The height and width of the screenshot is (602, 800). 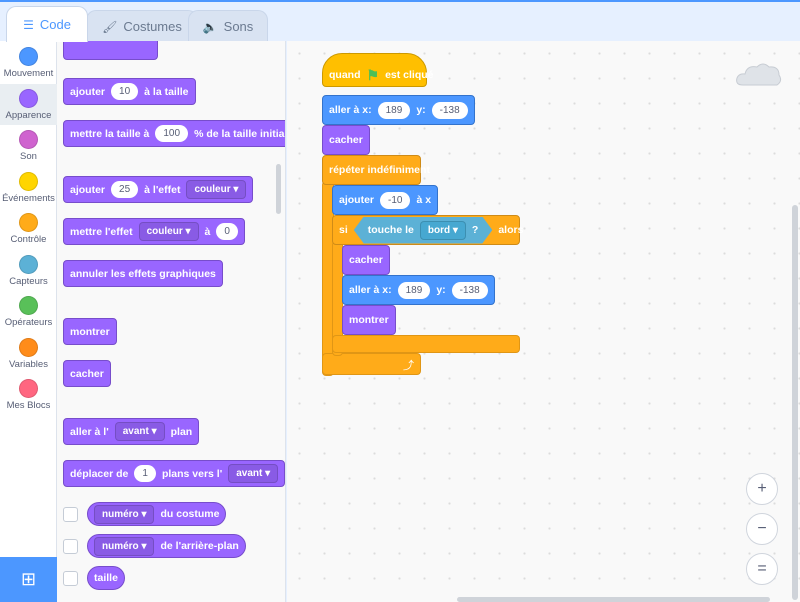 I want to click on category-1: Apparence, so click(x=28, y=104).